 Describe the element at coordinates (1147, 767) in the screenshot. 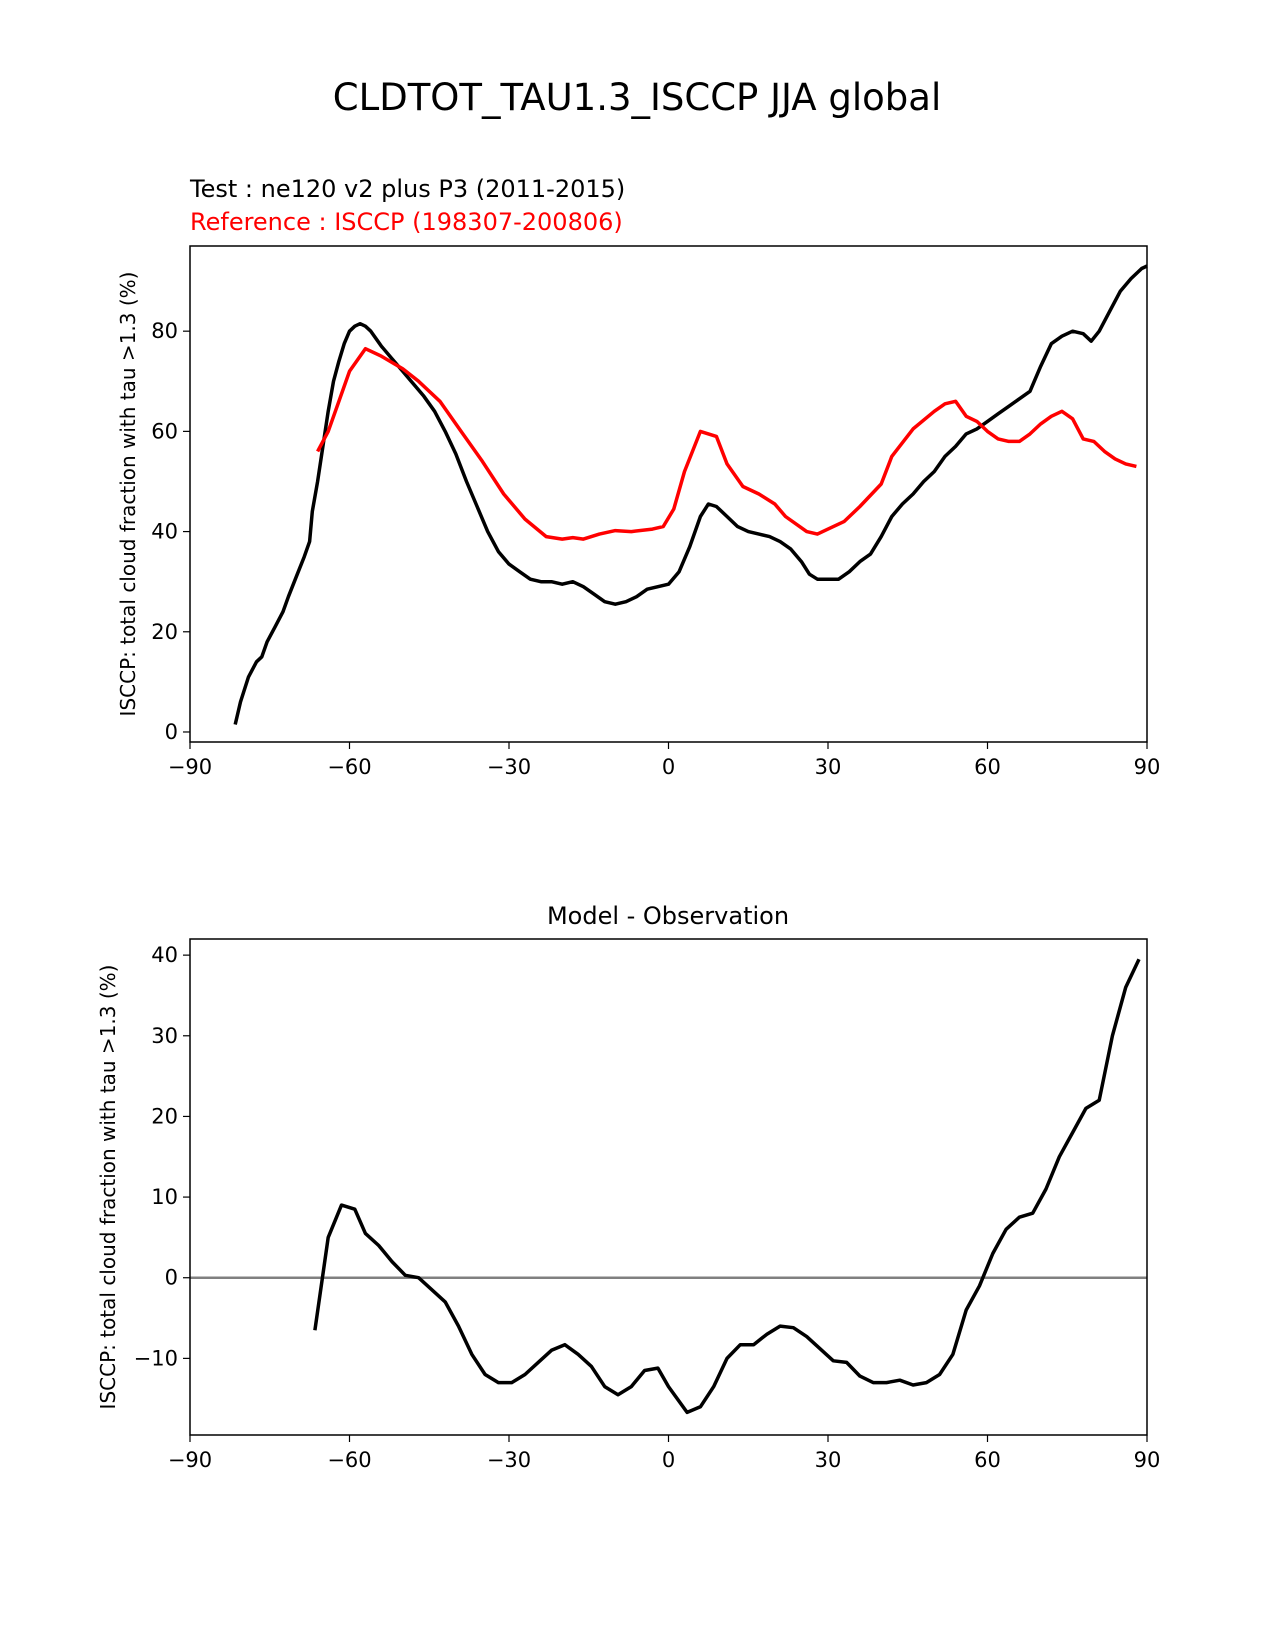

I see `top-x-tick-label: 90` at that location.